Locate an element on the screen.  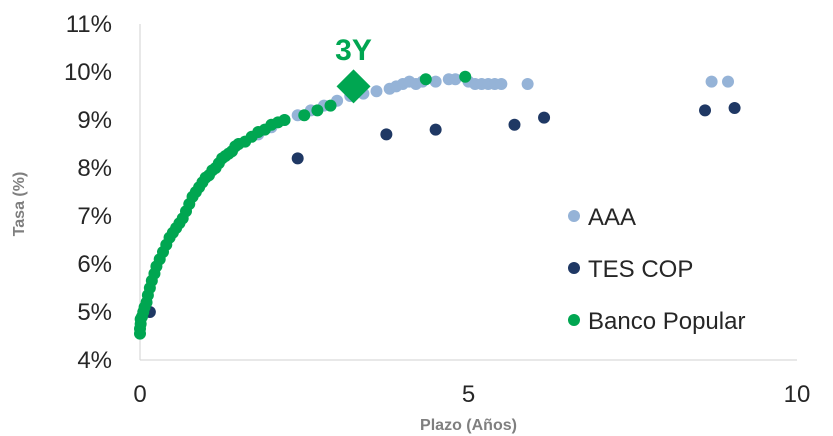
legend-label: TES COP is located at coordinates (640, 269).